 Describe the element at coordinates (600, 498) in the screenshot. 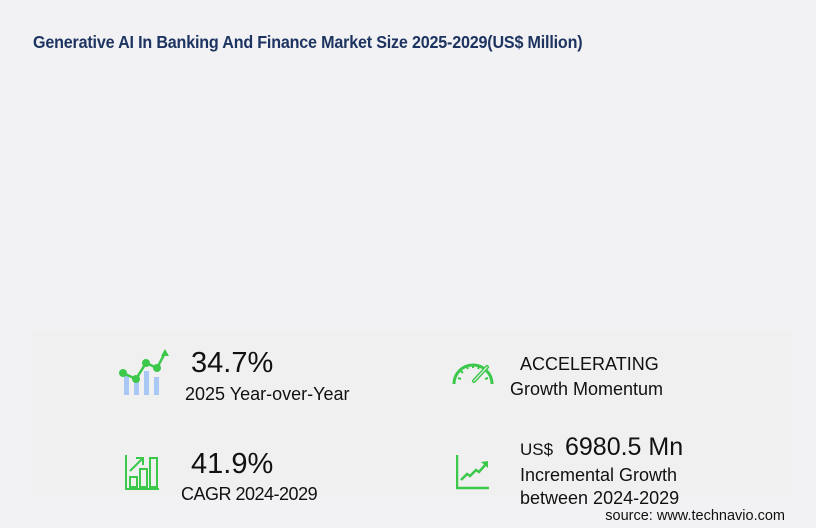

I see `incremental-label-2: between 2024-2029` at that location.